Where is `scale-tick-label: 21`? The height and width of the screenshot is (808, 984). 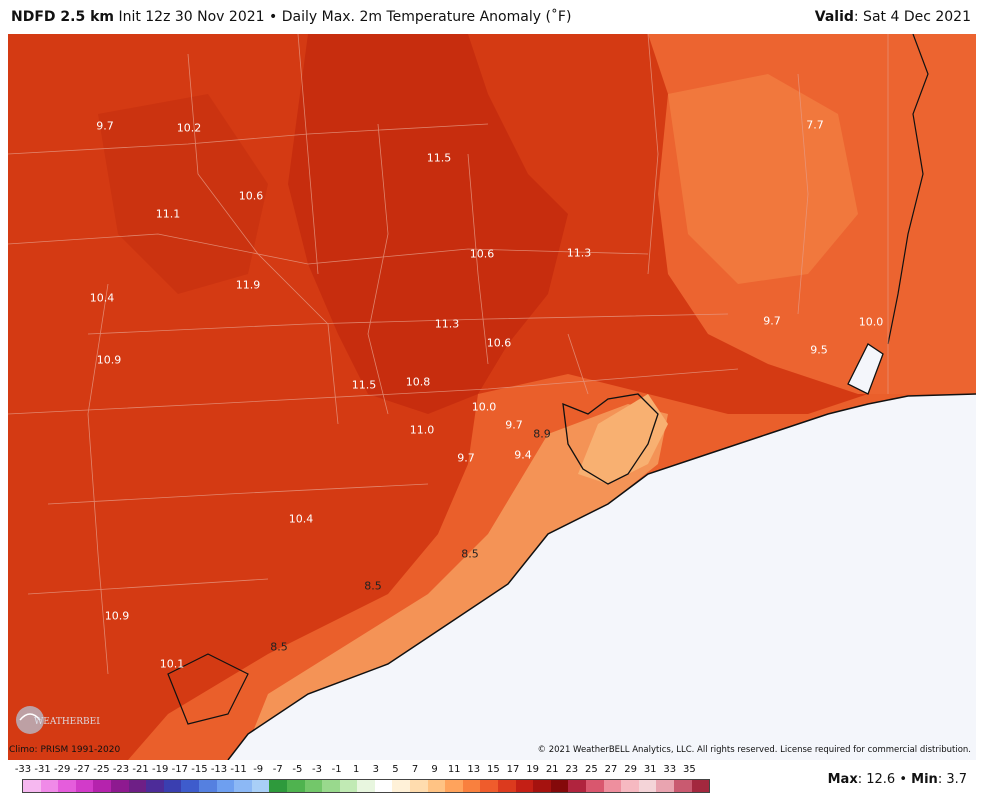
scale-tick-label: 21 is located at coordinates (552, 769).